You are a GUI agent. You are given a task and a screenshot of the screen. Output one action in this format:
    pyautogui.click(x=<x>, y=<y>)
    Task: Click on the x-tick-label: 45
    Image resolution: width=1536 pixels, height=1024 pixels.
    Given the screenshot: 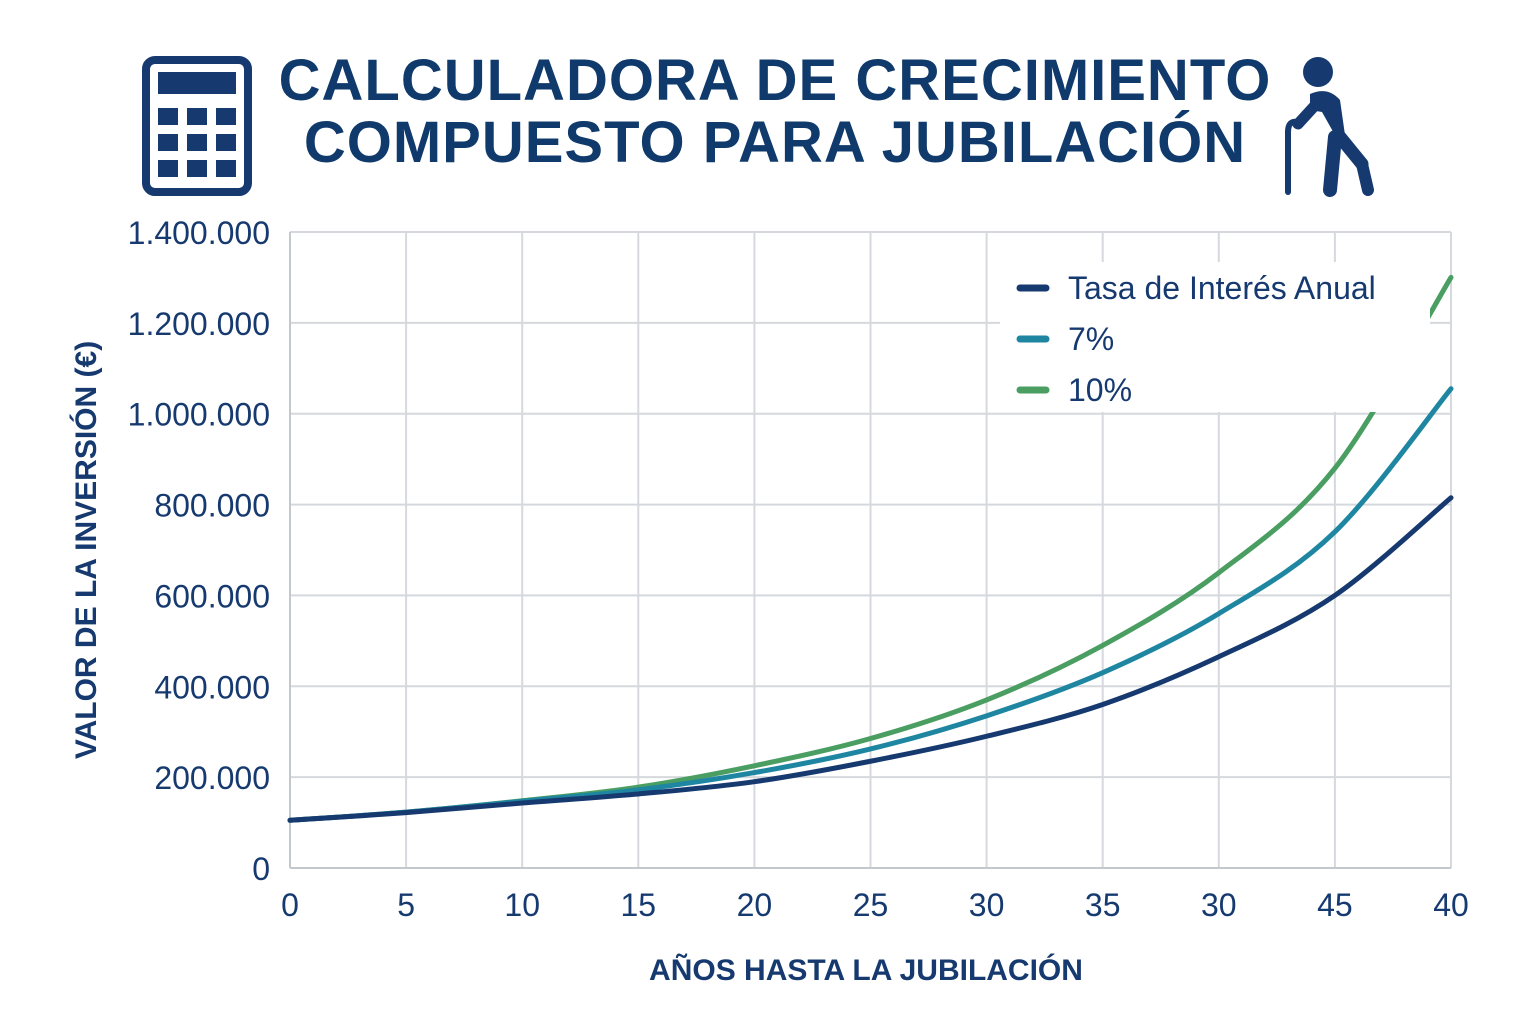 What is the action you would take?
    pyautogui.click(x=1335, y=905)
    